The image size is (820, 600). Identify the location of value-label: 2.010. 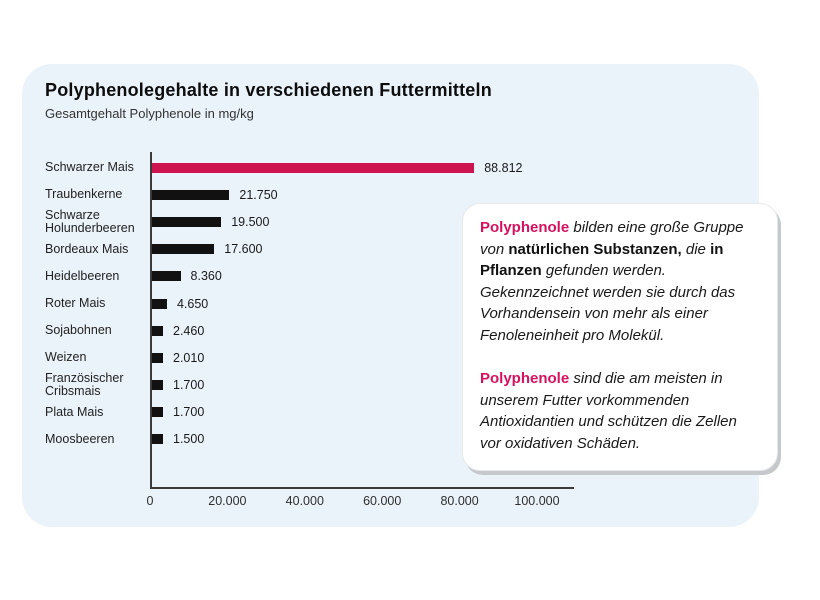
(189, 357).